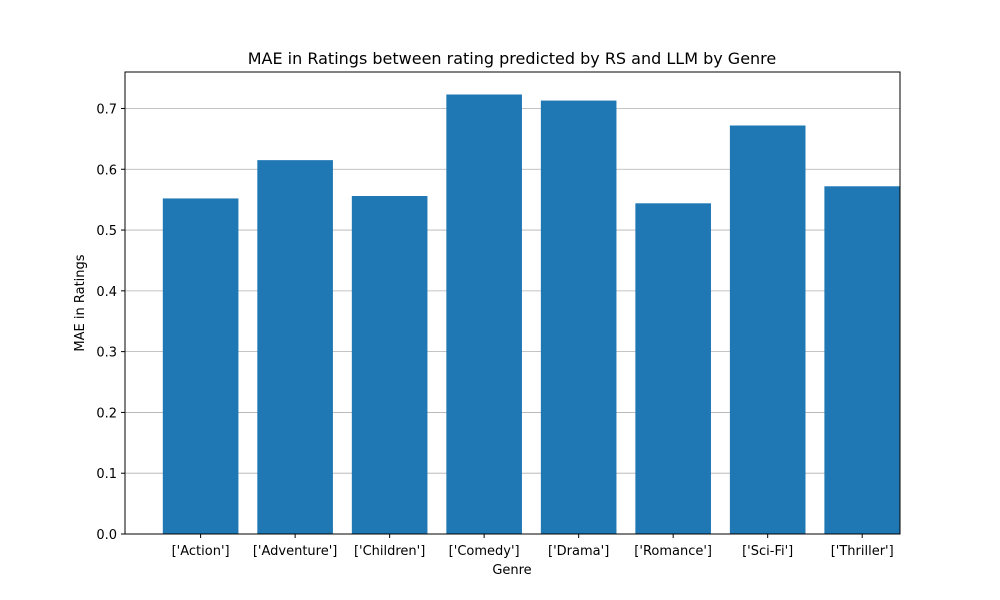 The image size is (1000, 600). I want to click on y-axis-ticks: 0.0 0.1 0.2 0.3 0.4 0.5 0.6 0.7, so click(110, 322).